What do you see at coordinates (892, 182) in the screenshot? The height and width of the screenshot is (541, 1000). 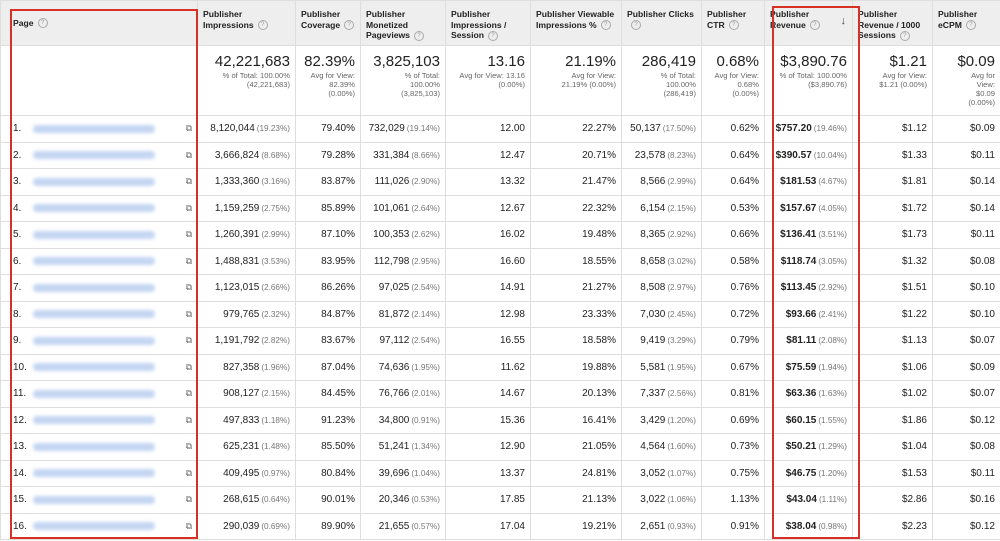 I see `rev-1000-cell: $1.81` at bounding box center [892, 182].